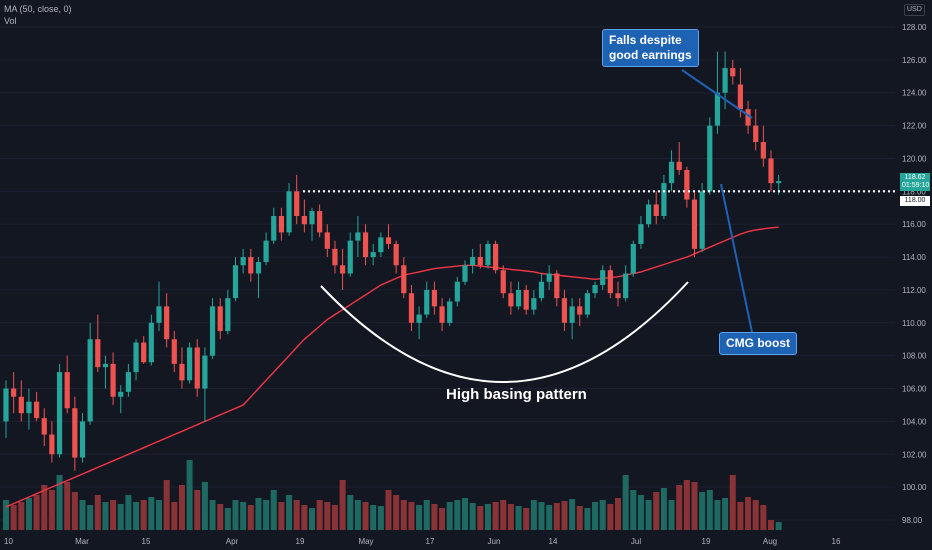 This screenshot has height=550, width=932. I want to click on cmg-arrow, so click(736, 258).